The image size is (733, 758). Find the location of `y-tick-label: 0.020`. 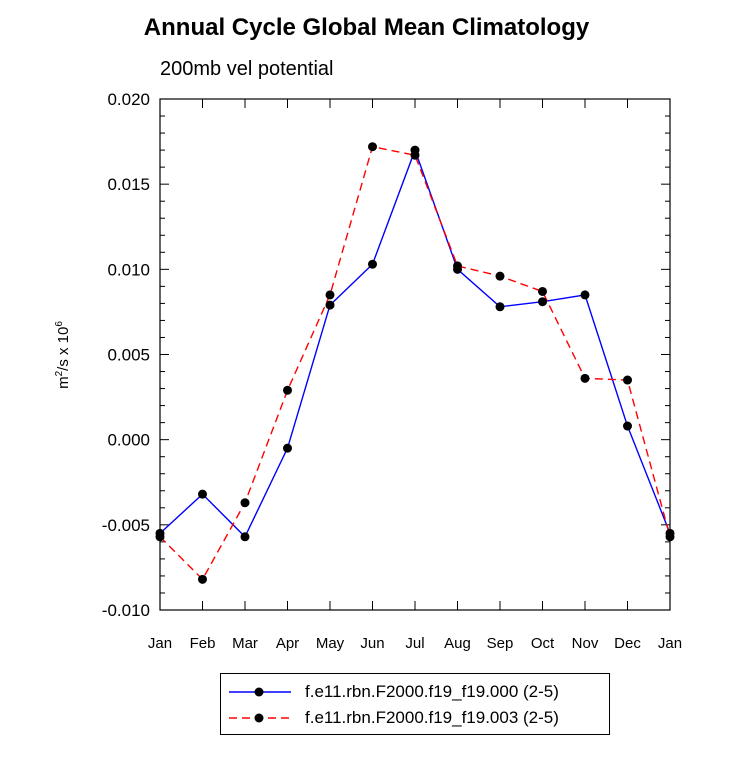

y-tick-label: 0.020 is located at coordinates (128, 99).